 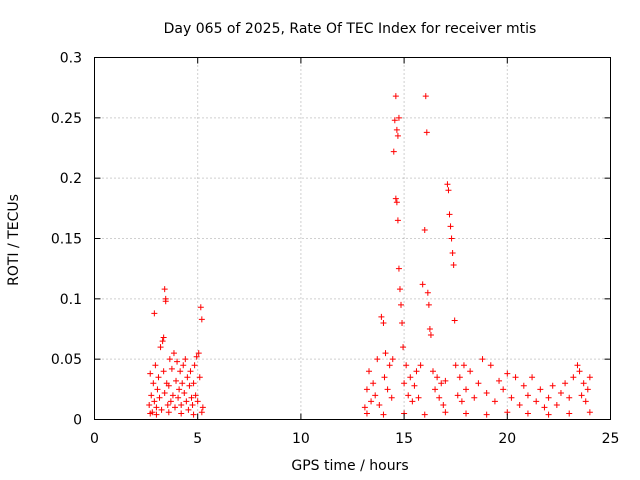 I want to click on y-tick-labels: 0 0.05 0.1 0.15 0.2 0.25 0.3, so click(x=66, y=240).